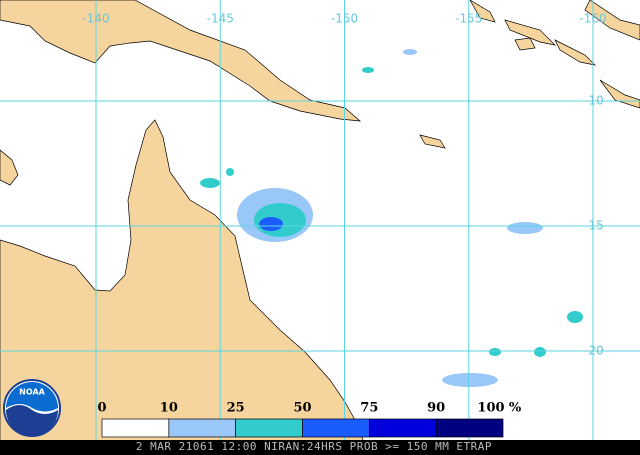  What do you see at coordinates (468, 19) in the screenshot?
I see `longitude-label: -155` at bounding box center [468, 19].